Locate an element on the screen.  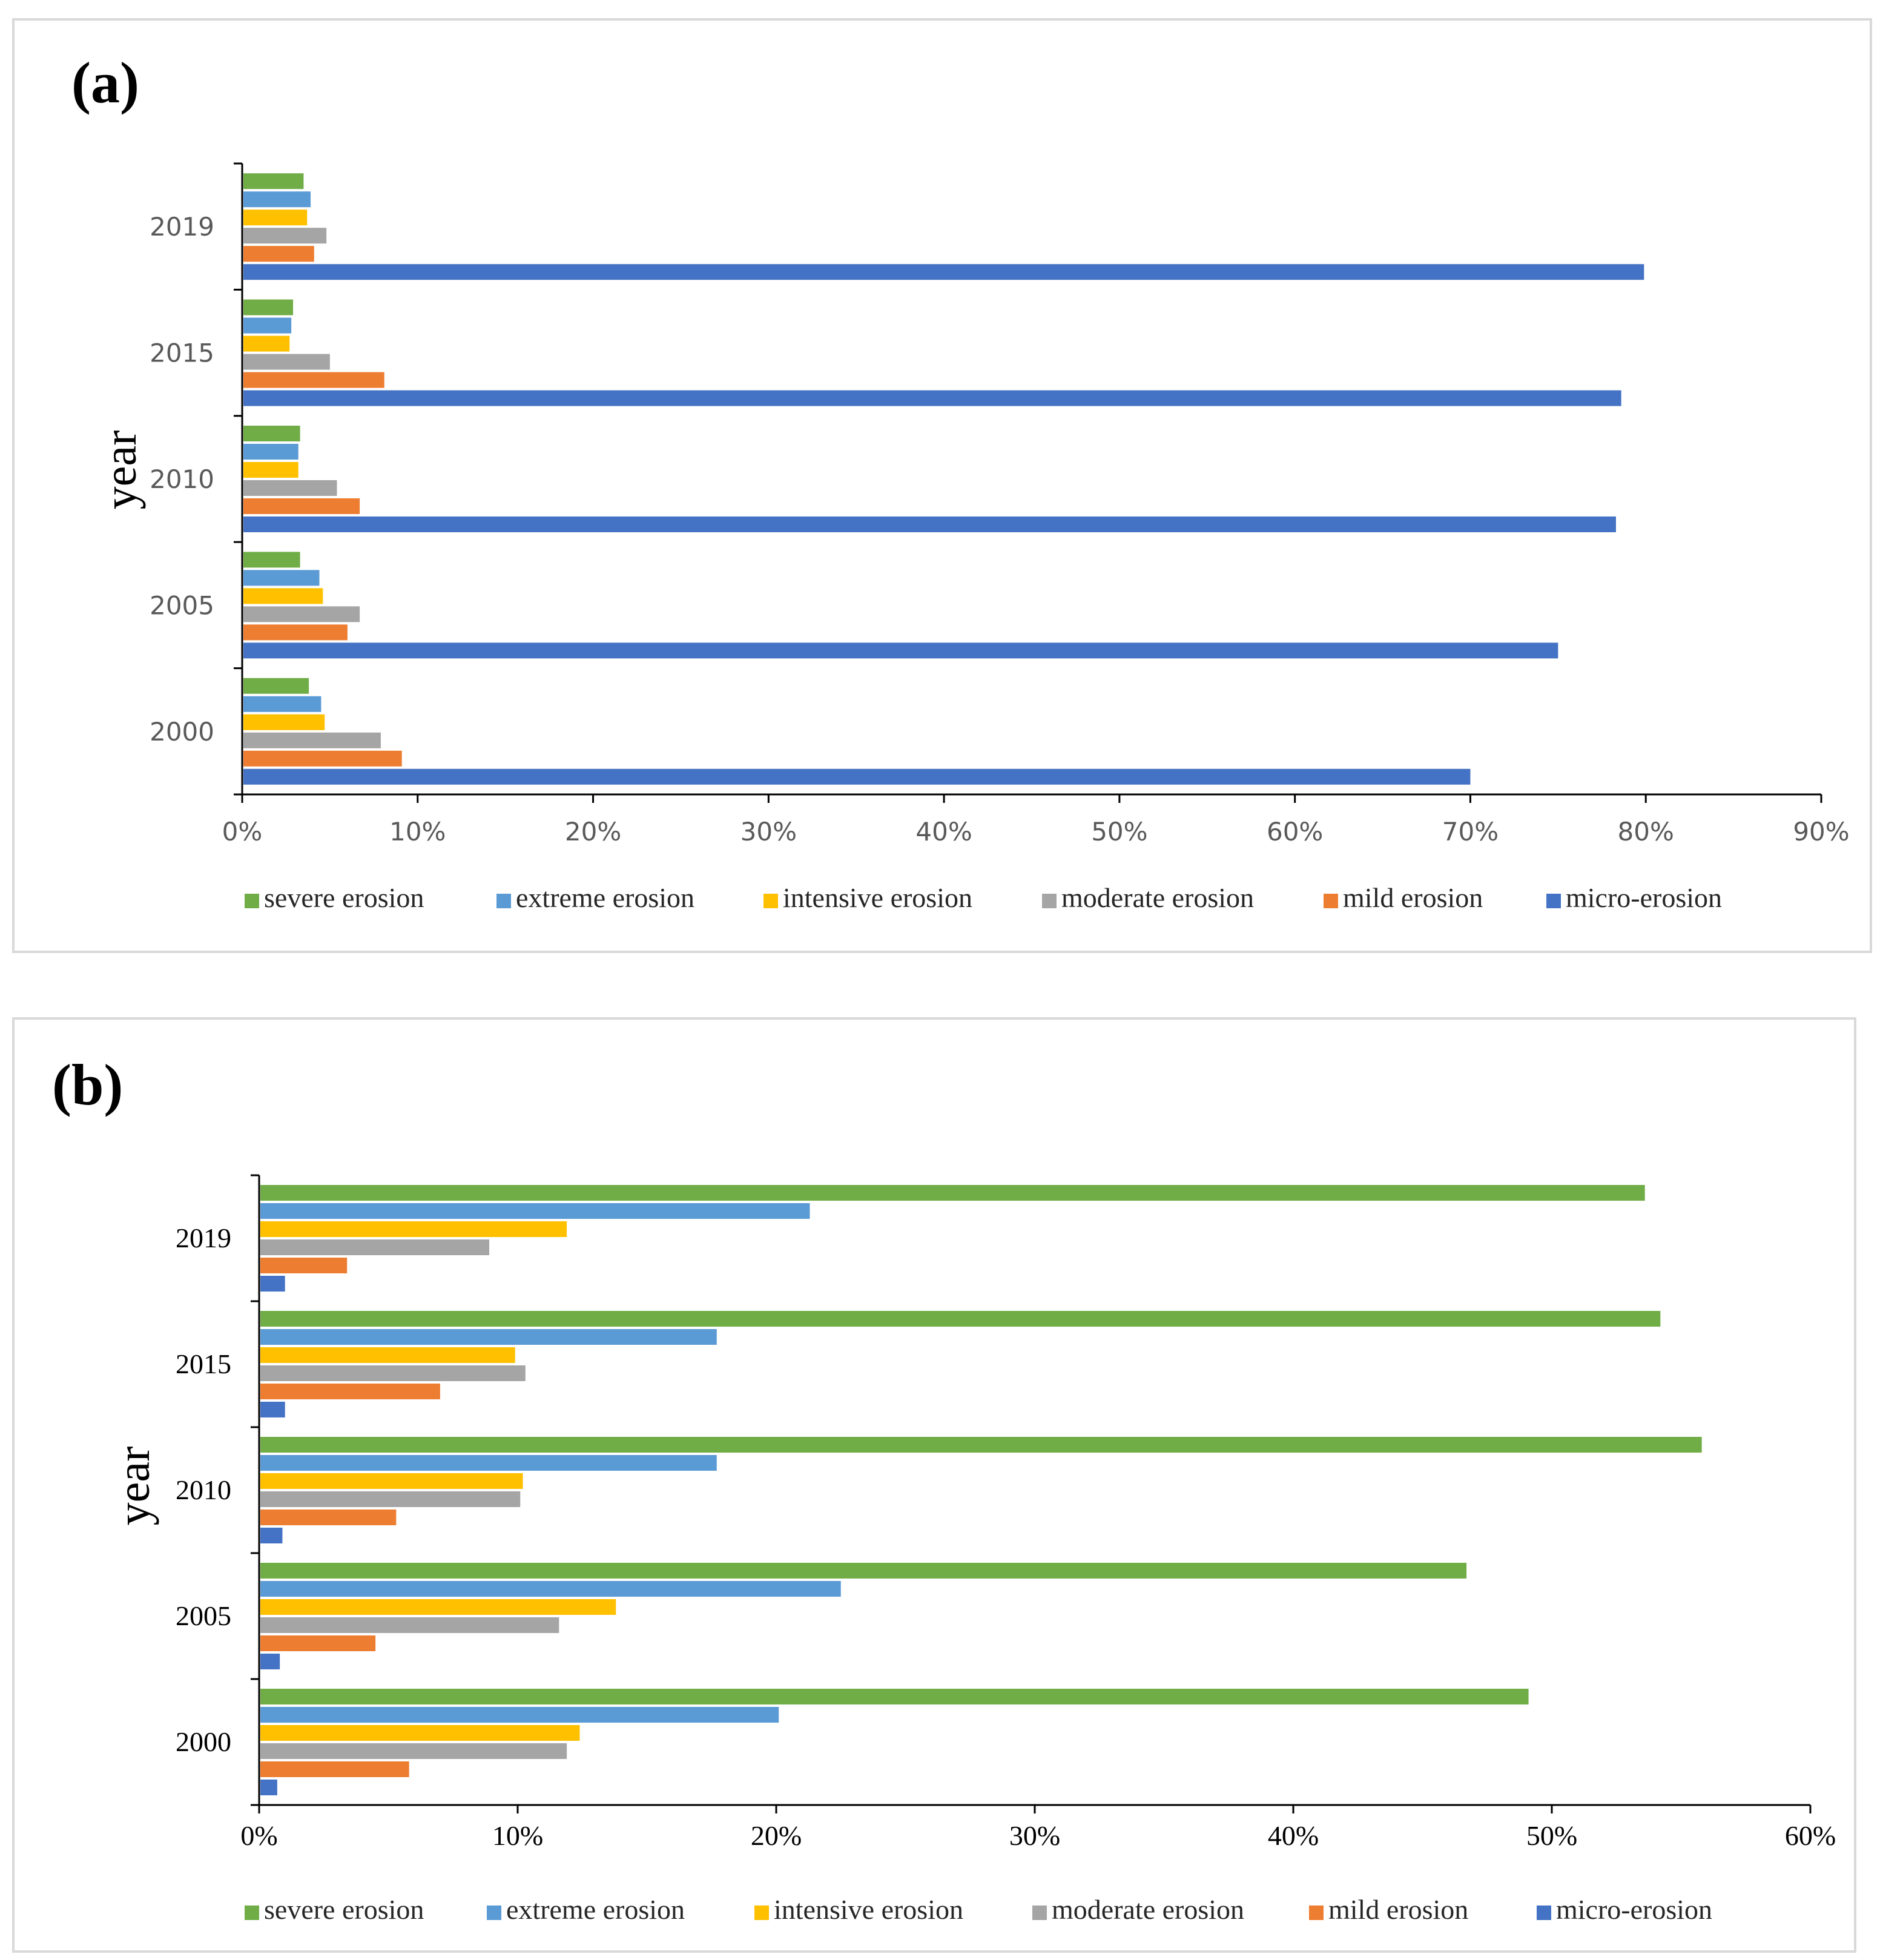
bar-extreme-erosion-2019 is located at coordinates (535, 1211).